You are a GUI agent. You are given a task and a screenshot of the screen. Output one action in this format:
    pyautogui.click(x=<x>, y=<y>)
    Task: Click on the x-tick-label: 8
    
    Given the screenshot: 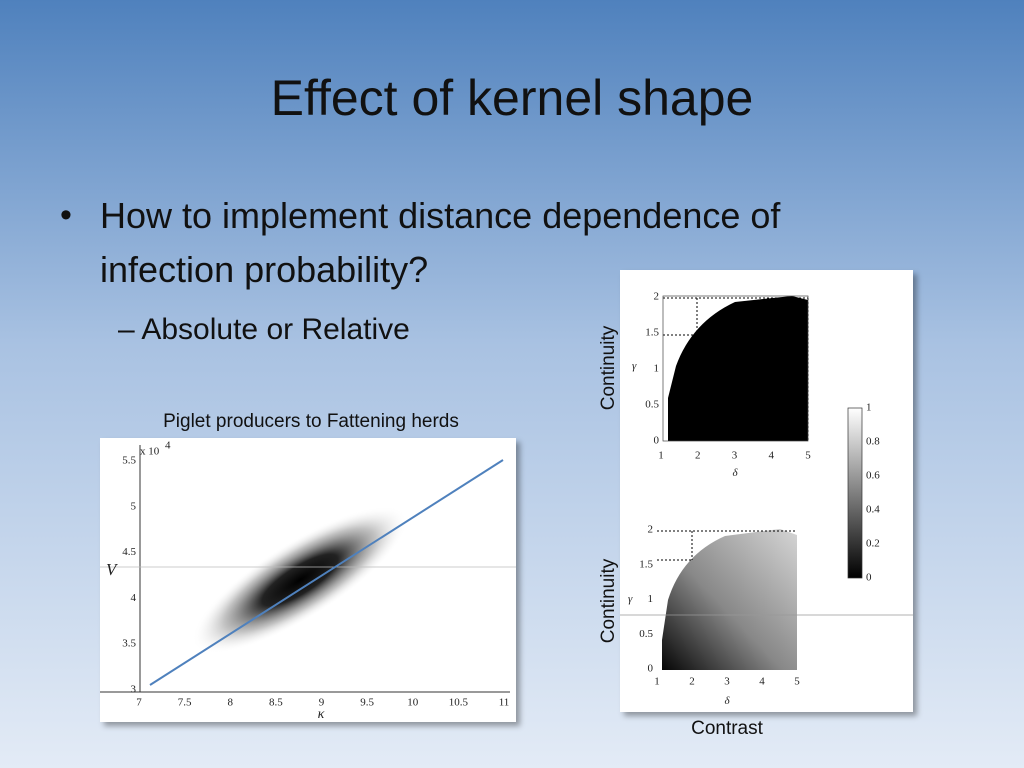 What is the action you would take?
    pyautogui.click(x=231, y=703)
    